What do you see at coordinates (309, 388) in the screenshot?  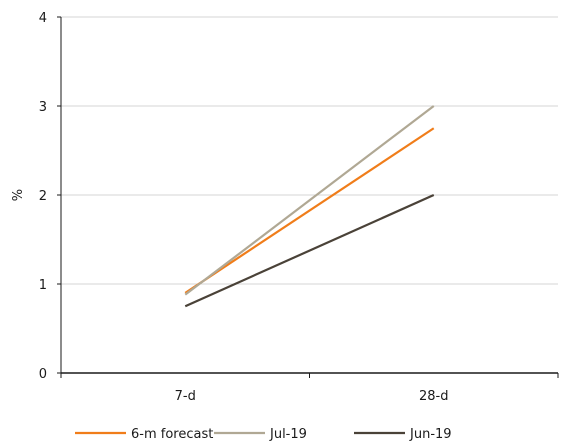 I see `x-tick-labels: 7-d 28-d` at bounding box center [309, 388].